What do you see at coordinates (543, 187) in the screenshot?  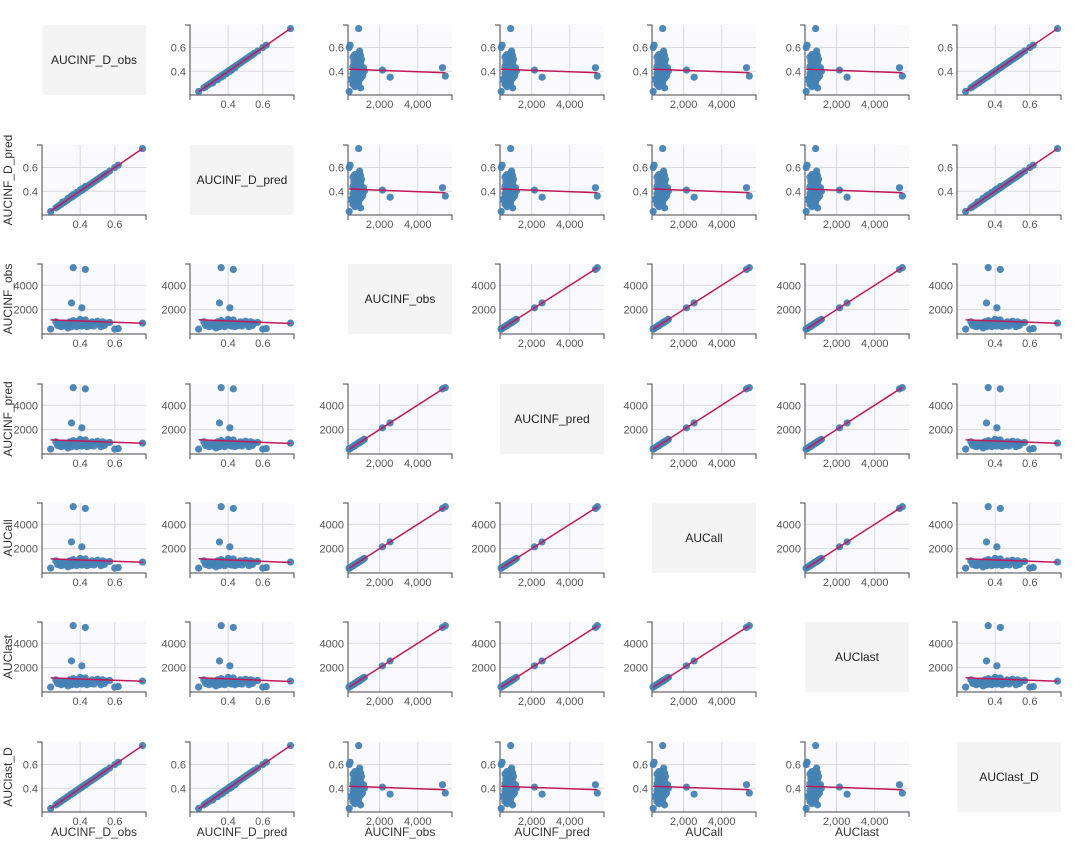 I see `panel-AUCINF_D_pred-vs-AUCINF_pred: 2,000 4,000 0.4 0.6` at bounding box center [543, 187].